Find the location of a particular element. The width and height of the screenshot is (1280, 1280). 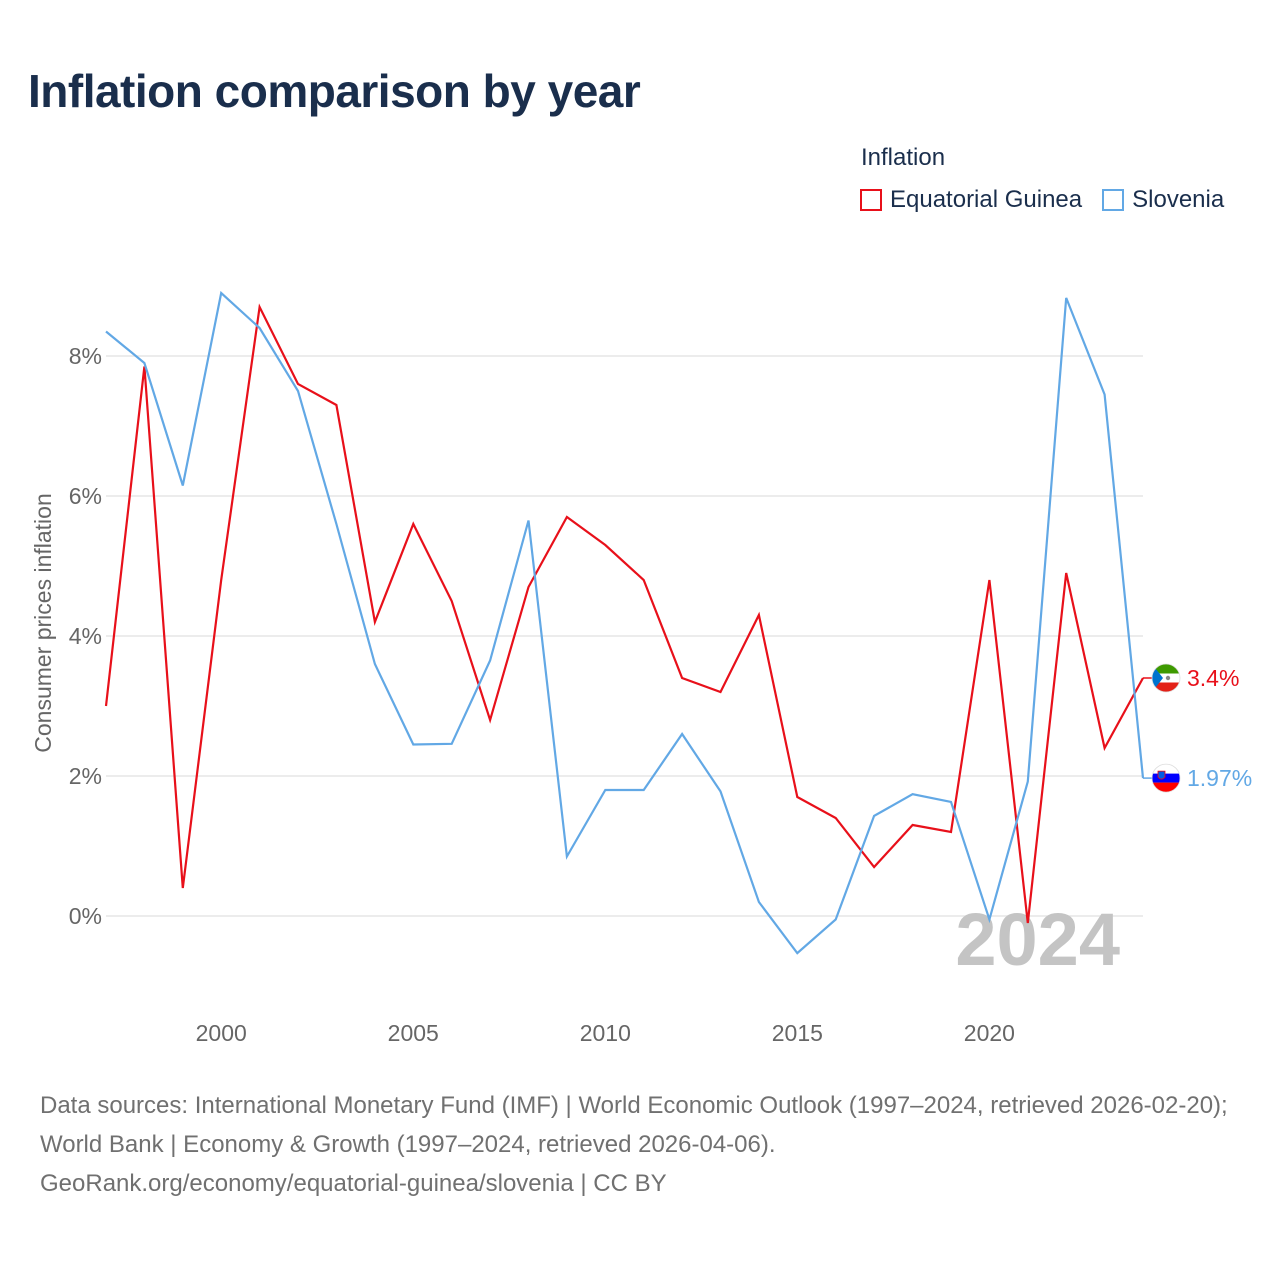

end-label-value: 3.4% is located at coordinates (1213, 678).